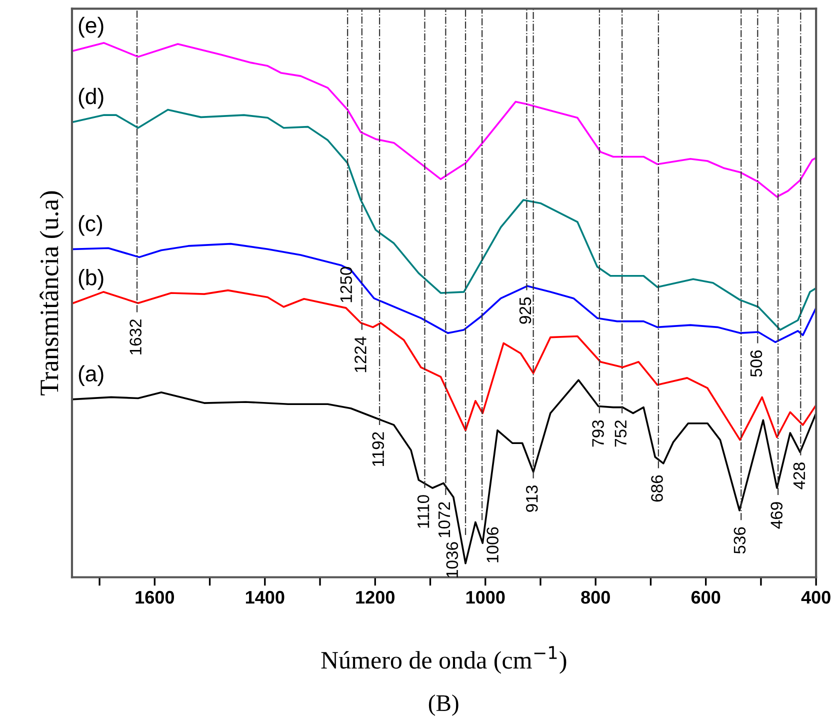 Image resolution: width=837 pixels, height=727 pixels. What do you see at coordinates (423, 511) in the screenshot?
I see `annotation: 1110` at bounding box center [423, 511].